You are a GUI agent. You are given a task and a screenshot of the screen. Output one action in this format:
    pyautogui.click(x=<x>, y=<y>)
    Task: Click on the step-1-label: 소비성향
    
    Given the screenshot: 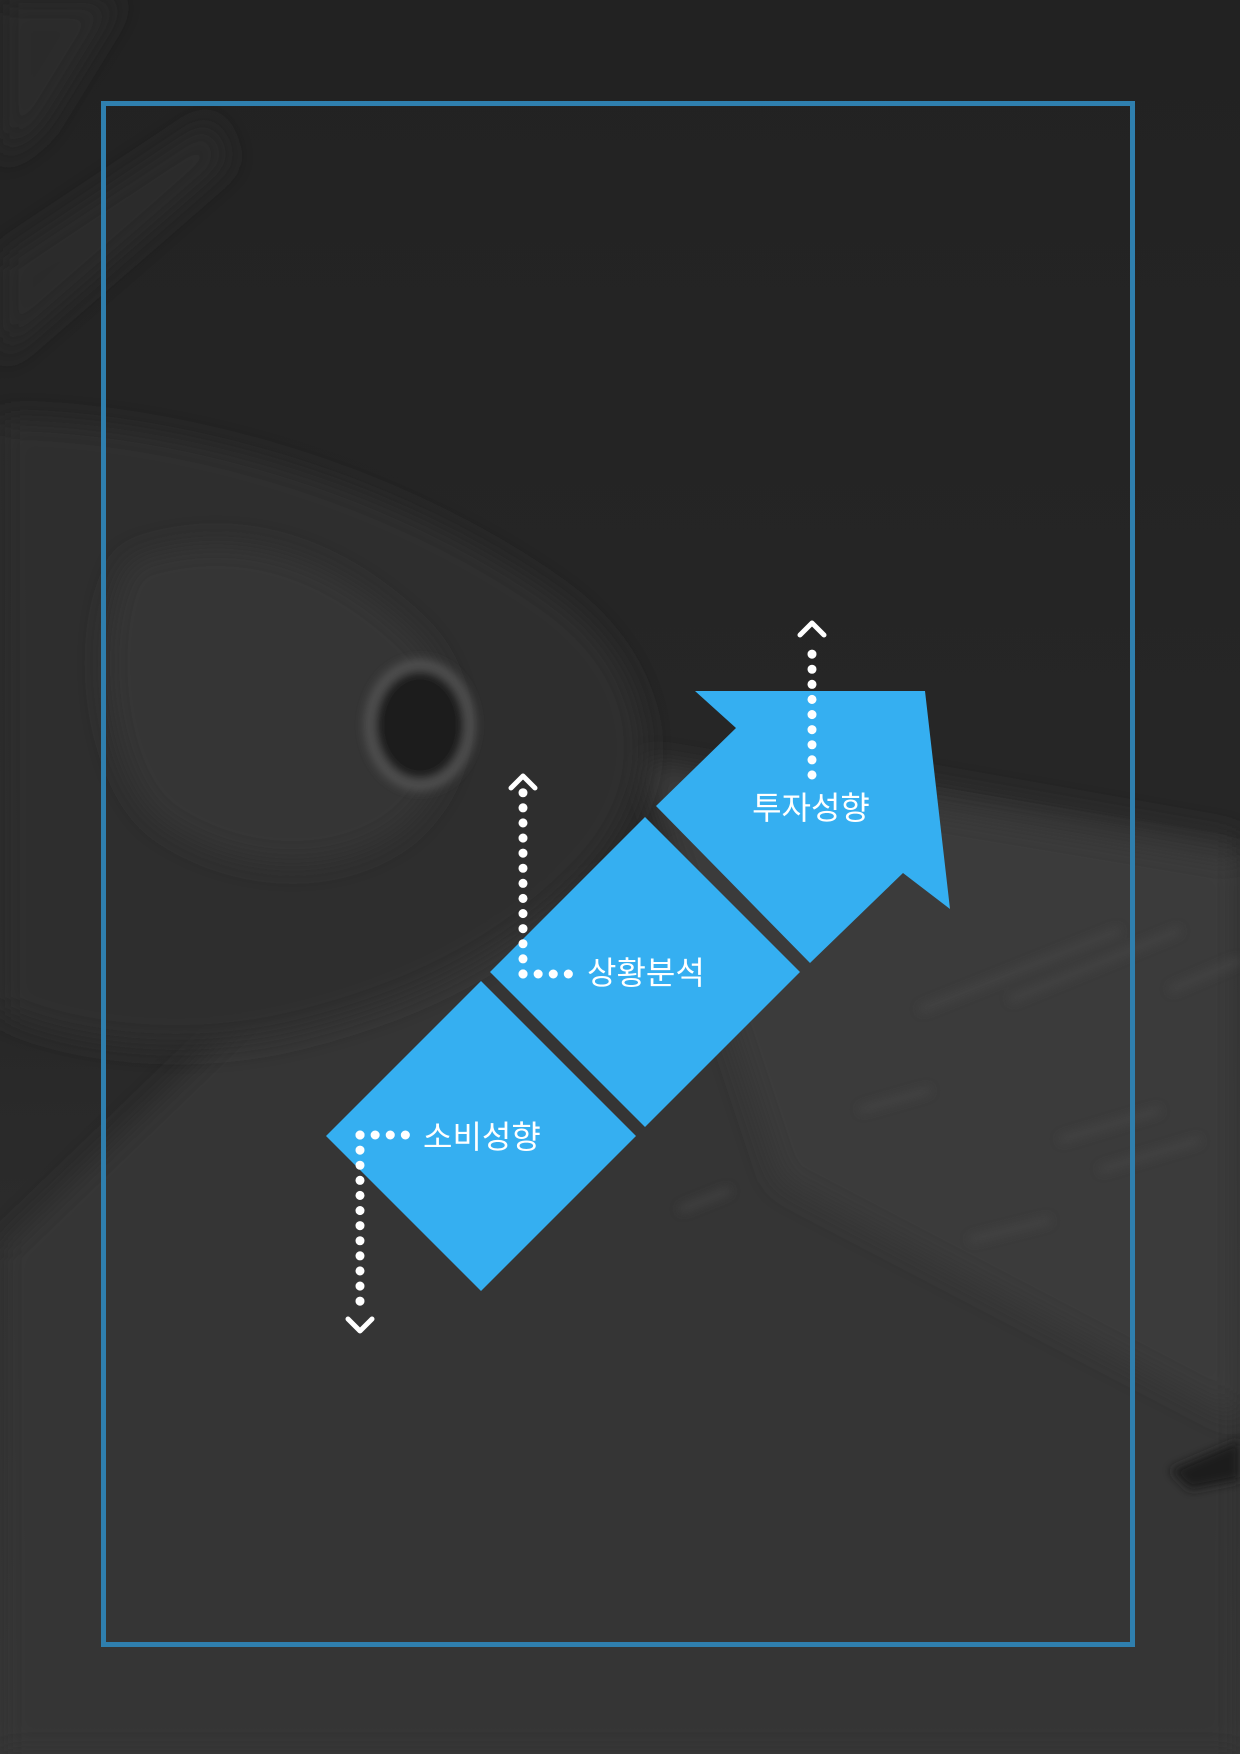 What is the action you would take?
    pyautogui.click(x=482, y=1137)
    